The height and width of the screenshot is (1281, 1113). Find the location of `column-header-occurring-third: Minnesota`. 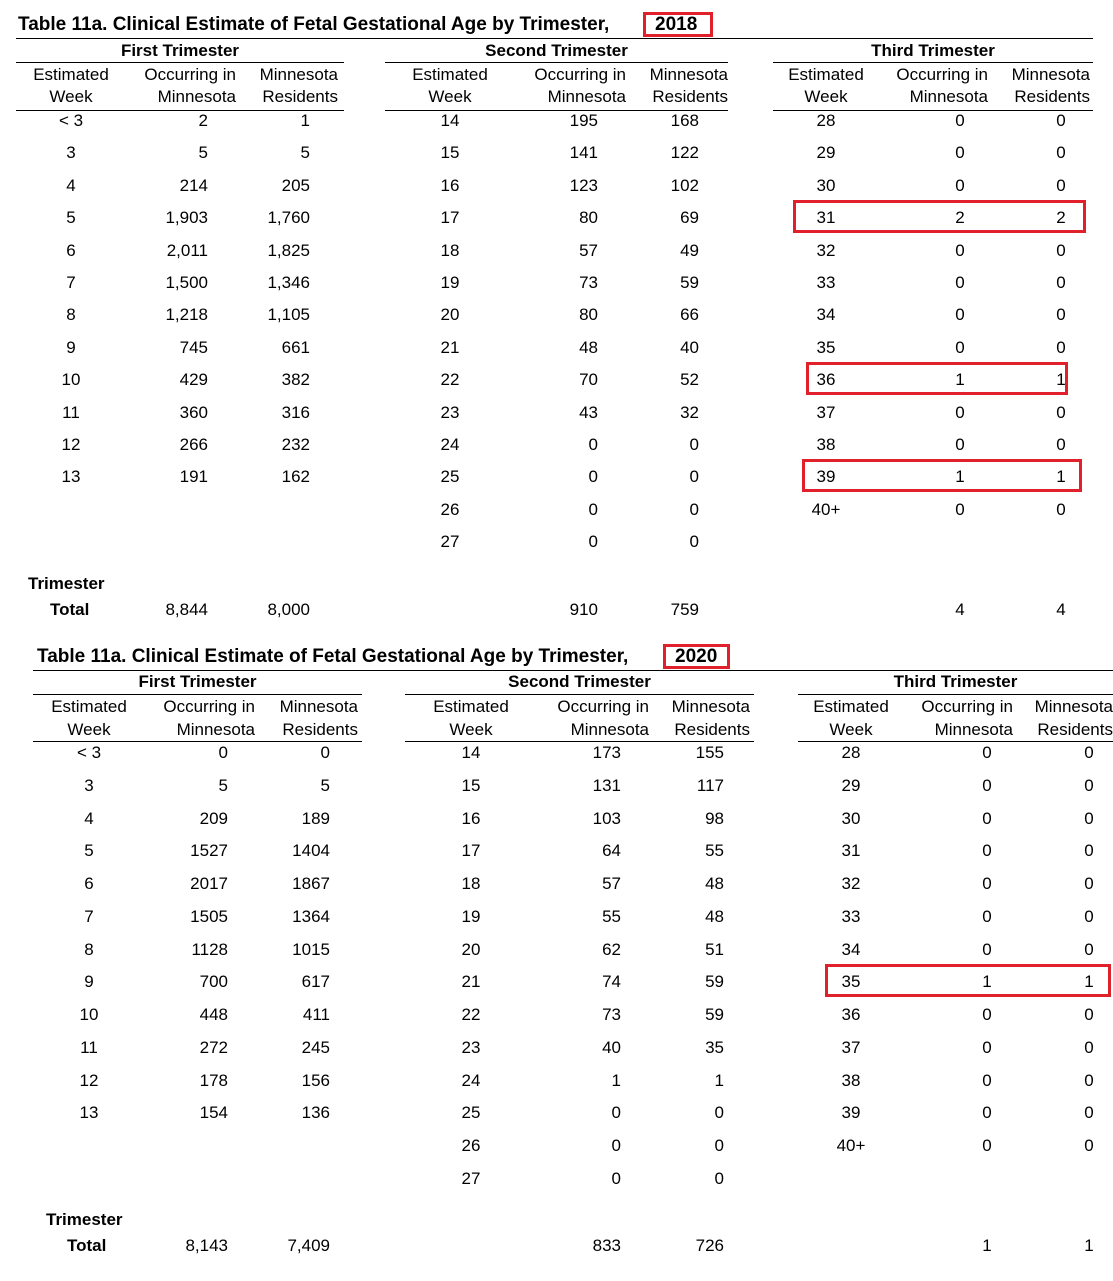

column-header-occurring-third: Minnesota is located at coordinates (948, 96).